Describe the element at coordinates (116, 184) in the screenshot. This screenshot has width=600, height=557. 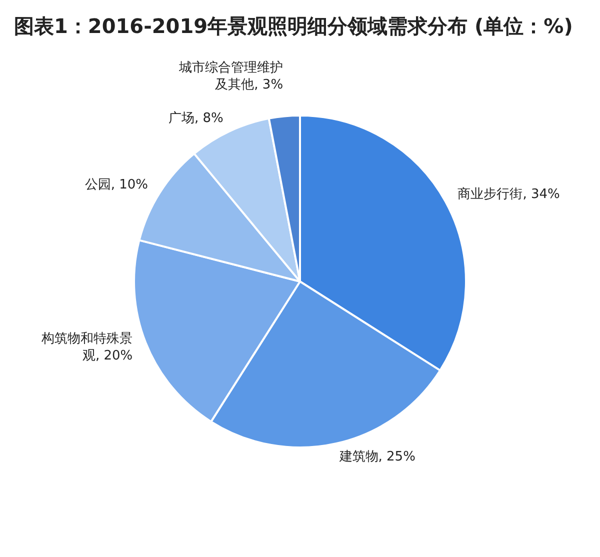
I see `slice-label: 公园, 10%` at that location.